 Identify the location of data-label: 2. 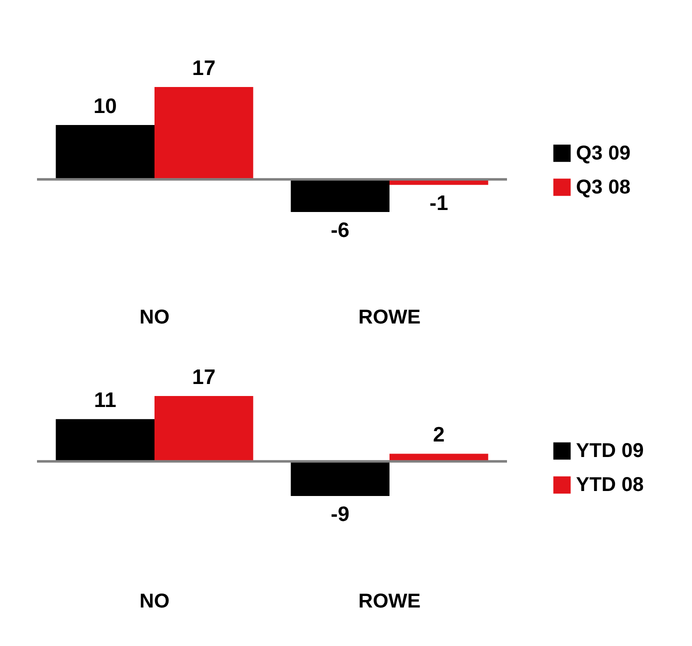
(439, 435).